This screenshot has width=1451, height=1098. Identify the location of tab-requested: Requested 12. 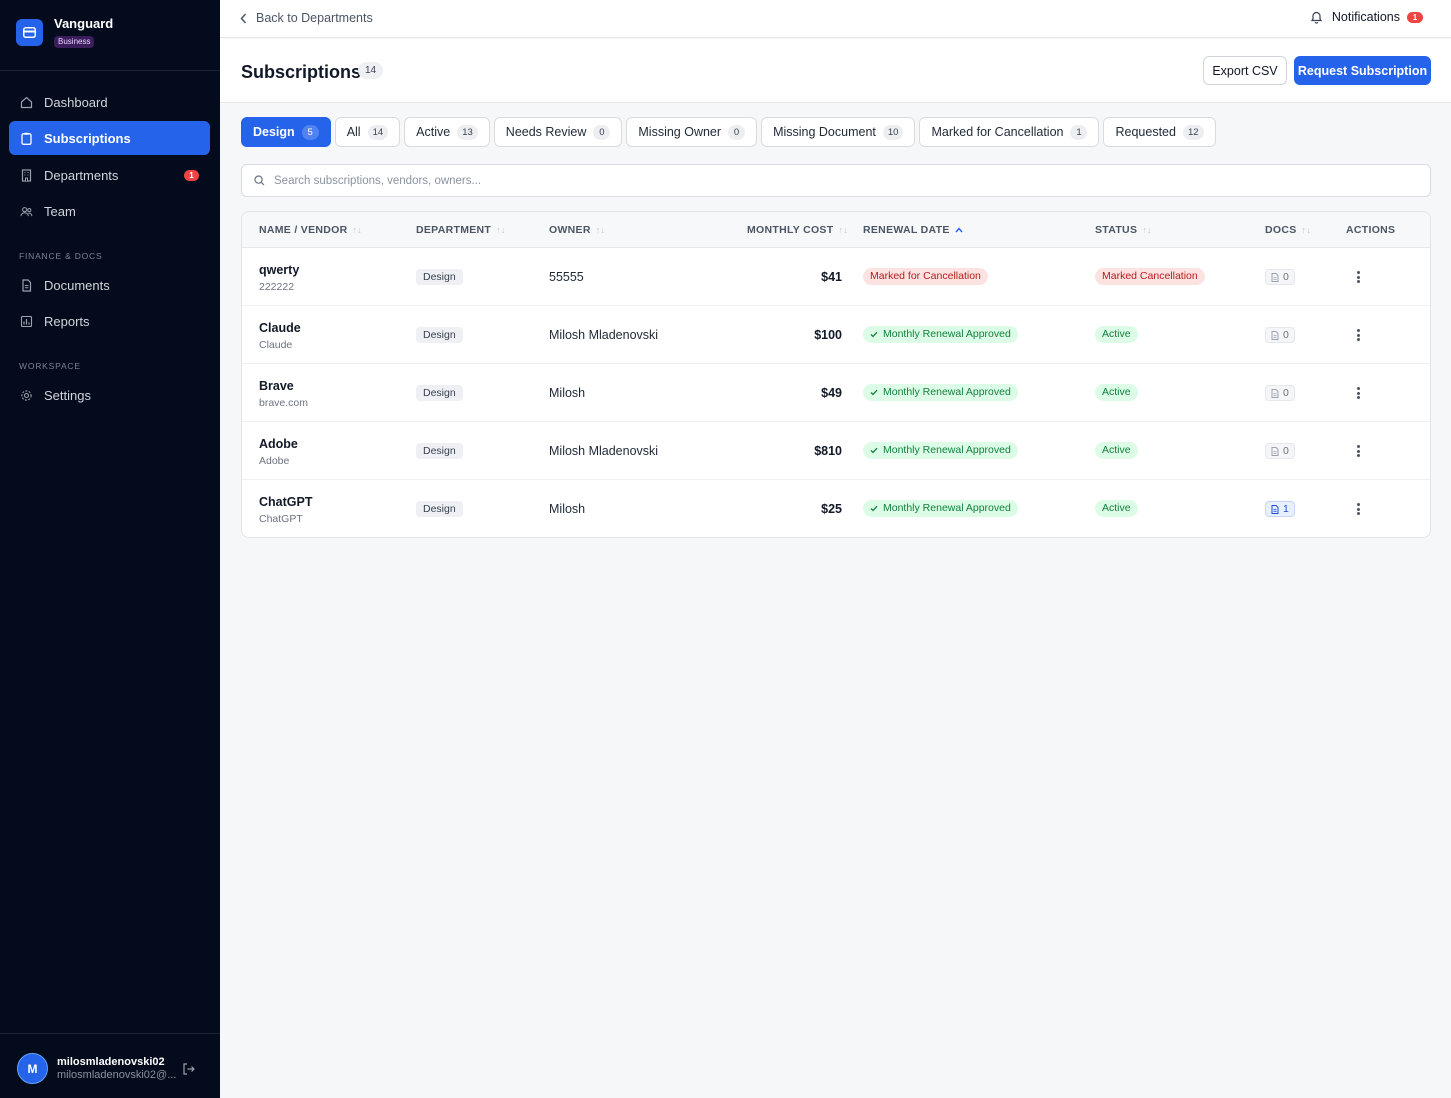
(1159, 132).